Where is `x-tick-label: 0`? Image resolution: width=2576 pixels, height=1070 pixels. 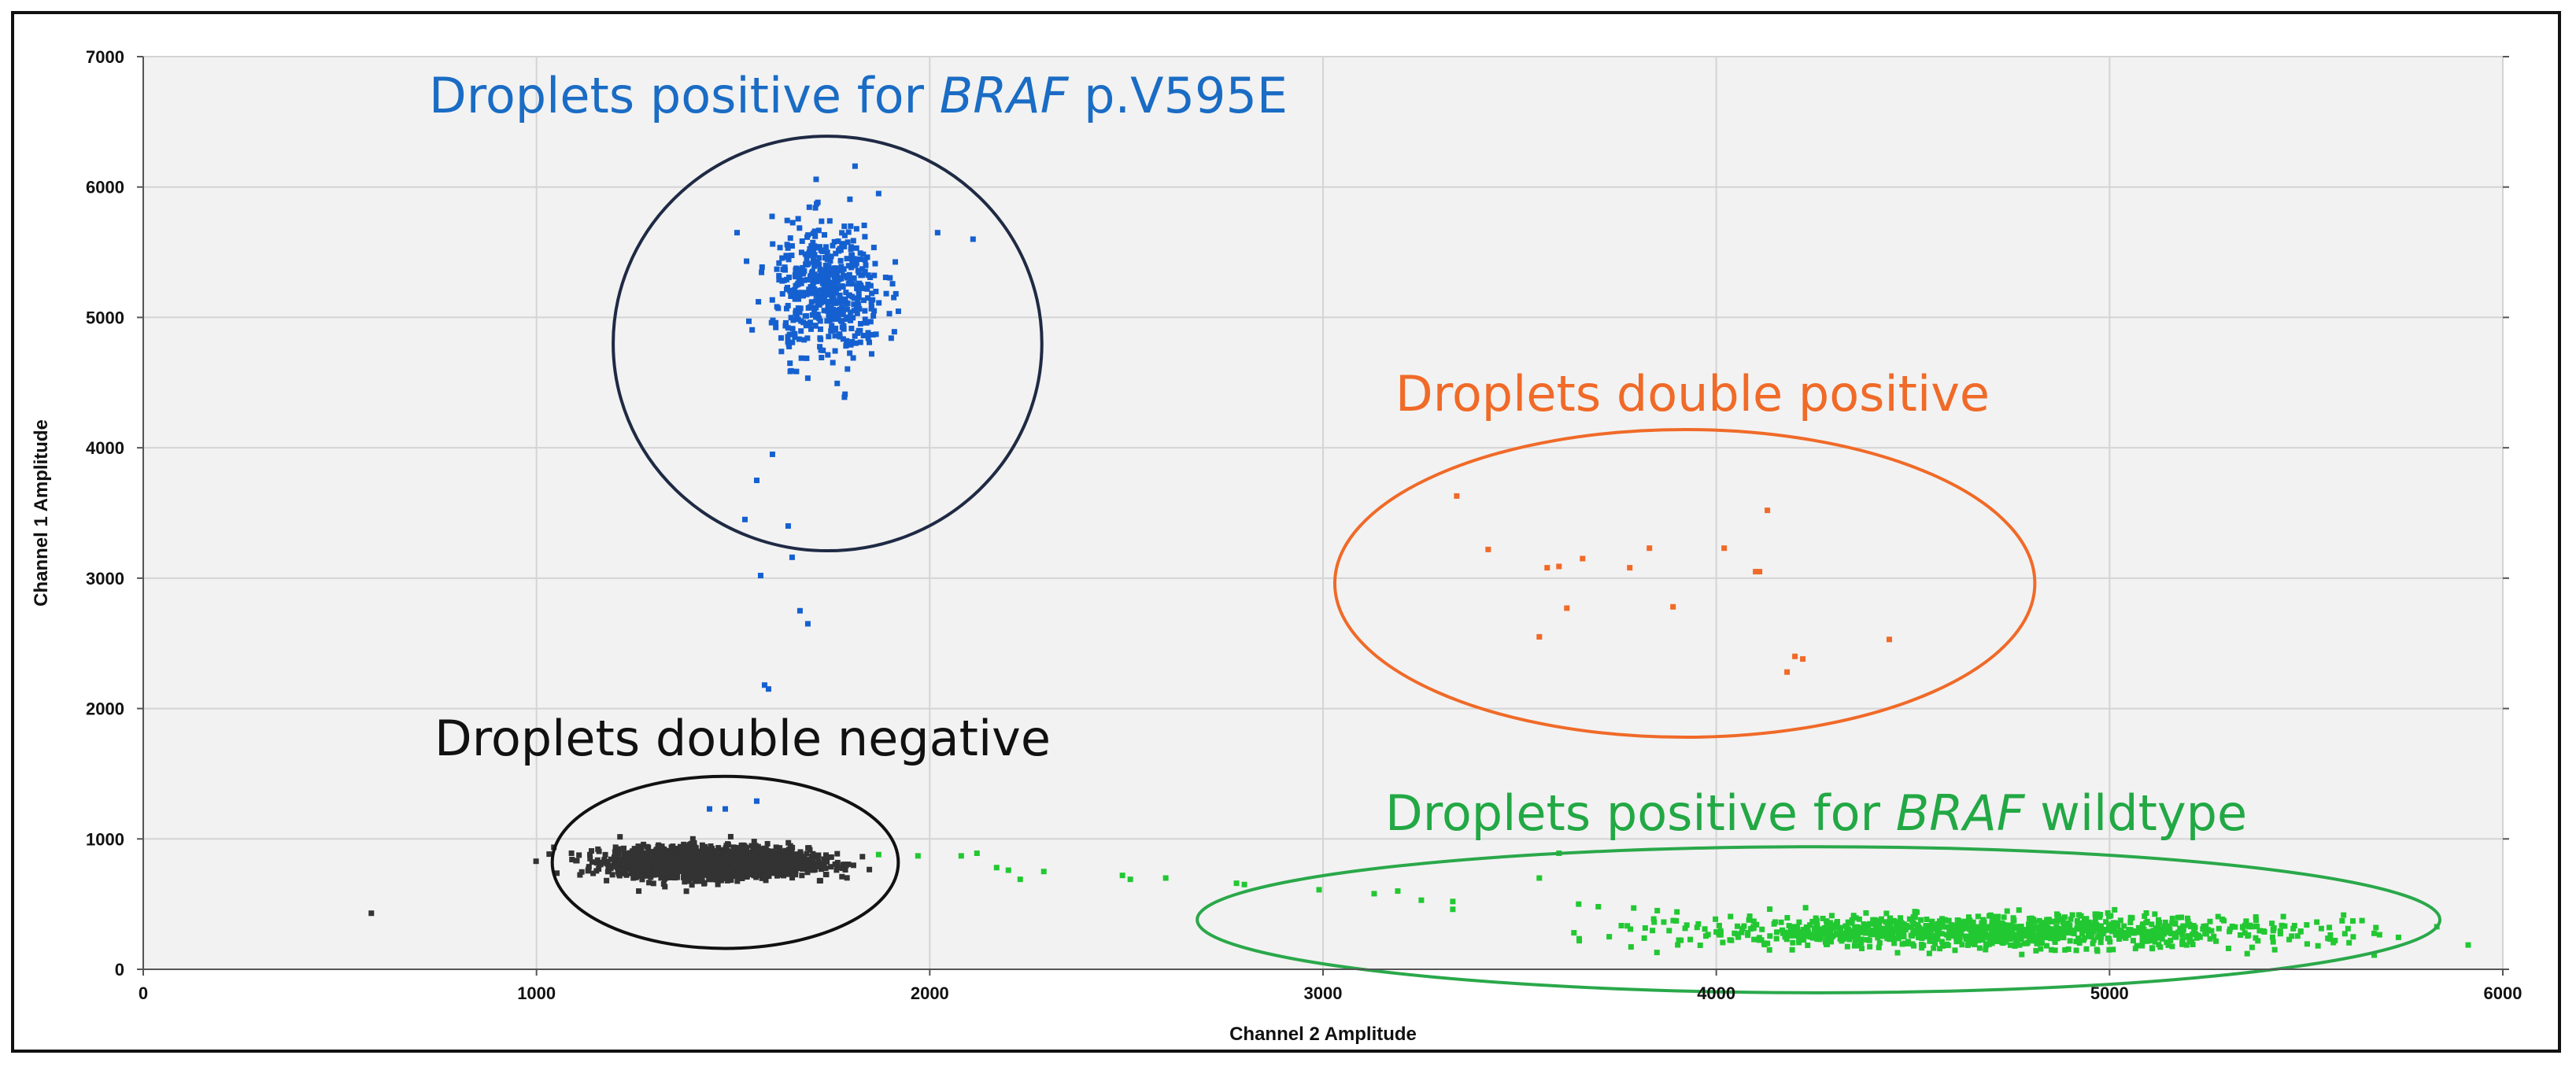
x-tick-label: 0 is located at coordinates (143, 993).